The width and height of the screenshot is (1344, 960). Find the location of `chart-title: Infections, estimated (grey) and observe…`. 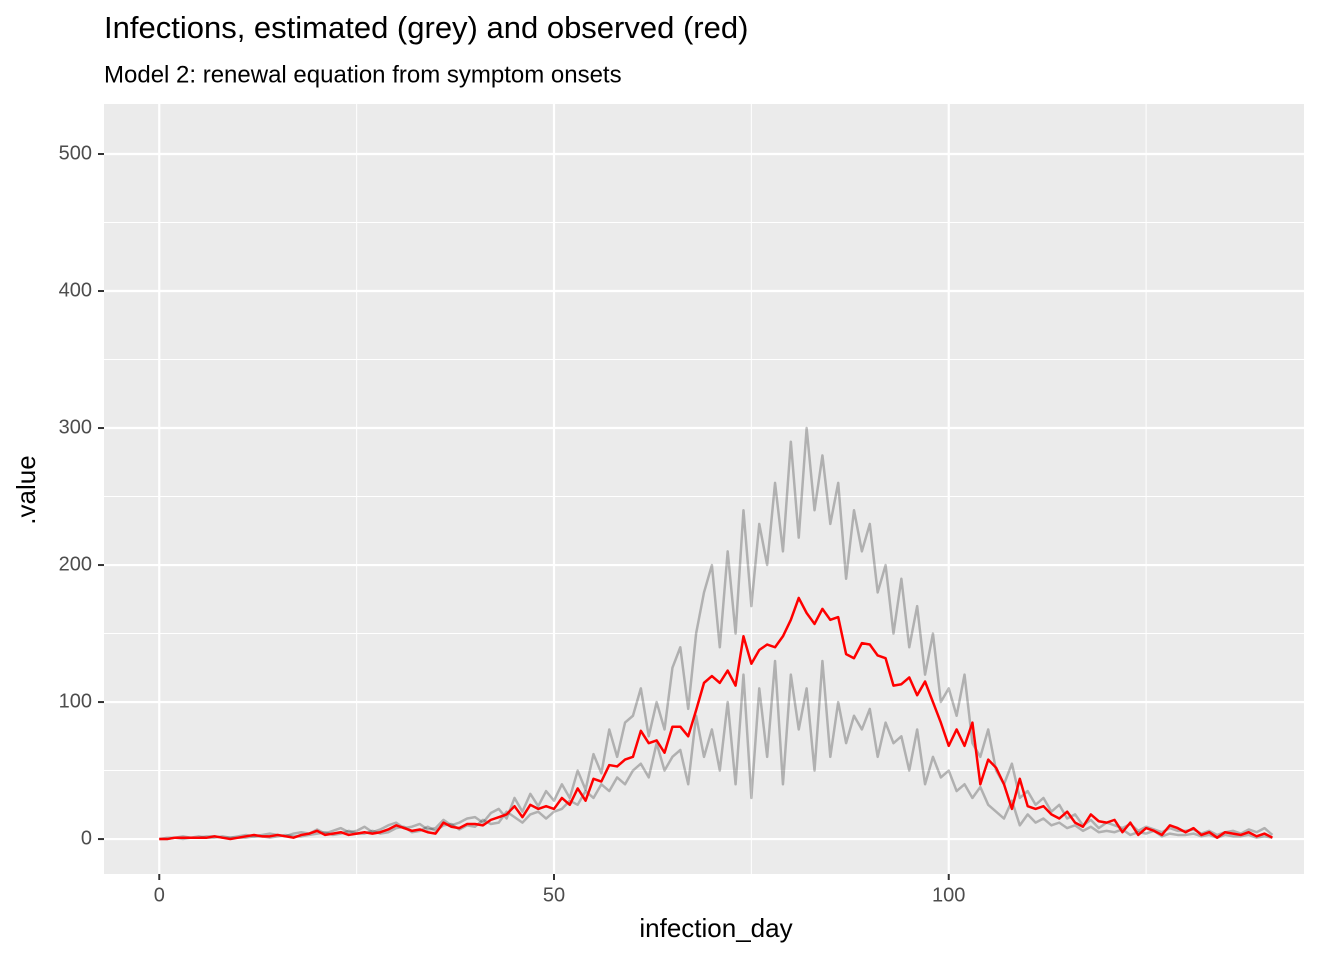

chart-title: Infections, estimated (grey) and observe… is located at coordinates (426, 27).